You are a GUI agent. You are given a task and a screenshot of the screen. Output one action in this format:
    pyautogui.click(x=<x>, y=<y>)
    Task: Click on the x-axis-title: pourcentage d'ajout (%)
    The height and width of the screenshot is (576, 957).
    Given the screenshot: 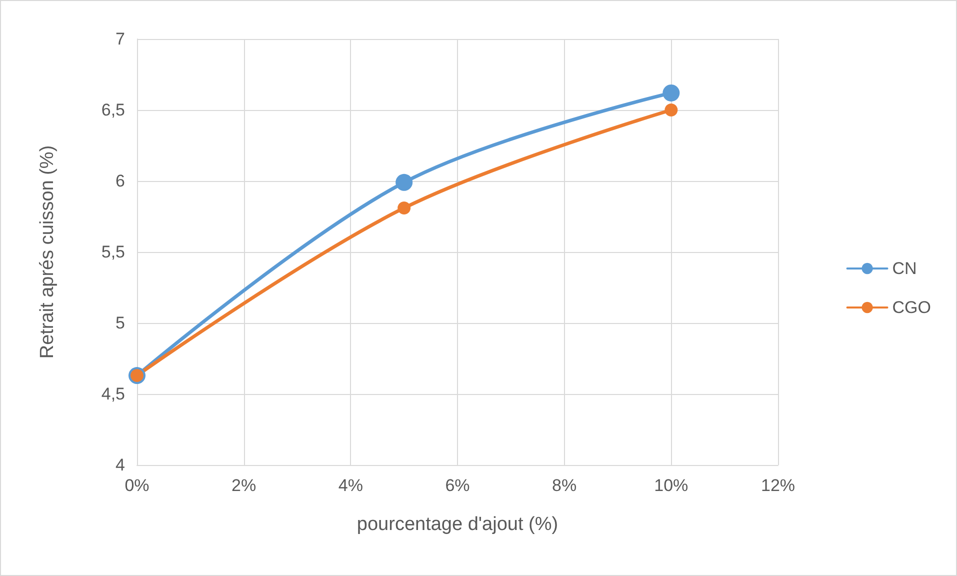 What is the action you would take?
    pyautogui.click(x=457, y=524)
    